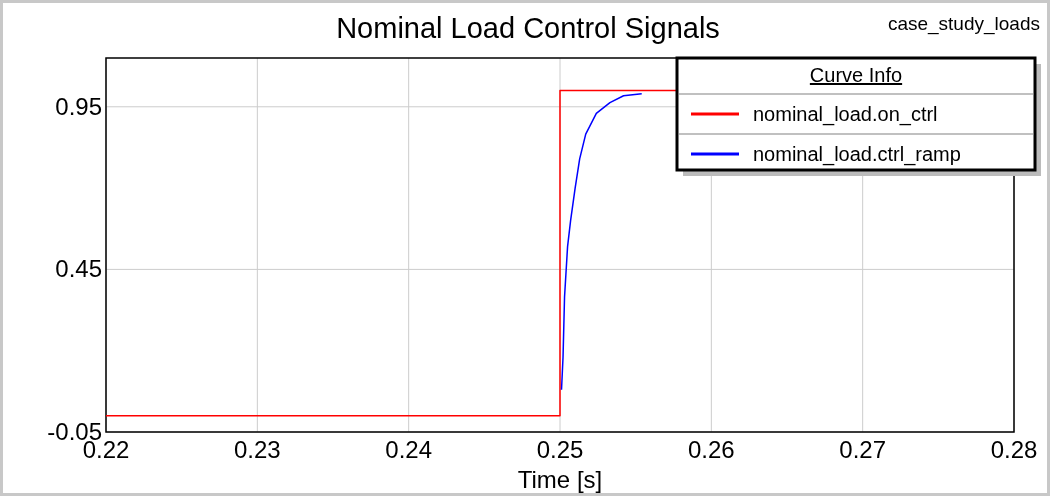  I want to click on x-tick-label: 0.24, so click(409, 449).